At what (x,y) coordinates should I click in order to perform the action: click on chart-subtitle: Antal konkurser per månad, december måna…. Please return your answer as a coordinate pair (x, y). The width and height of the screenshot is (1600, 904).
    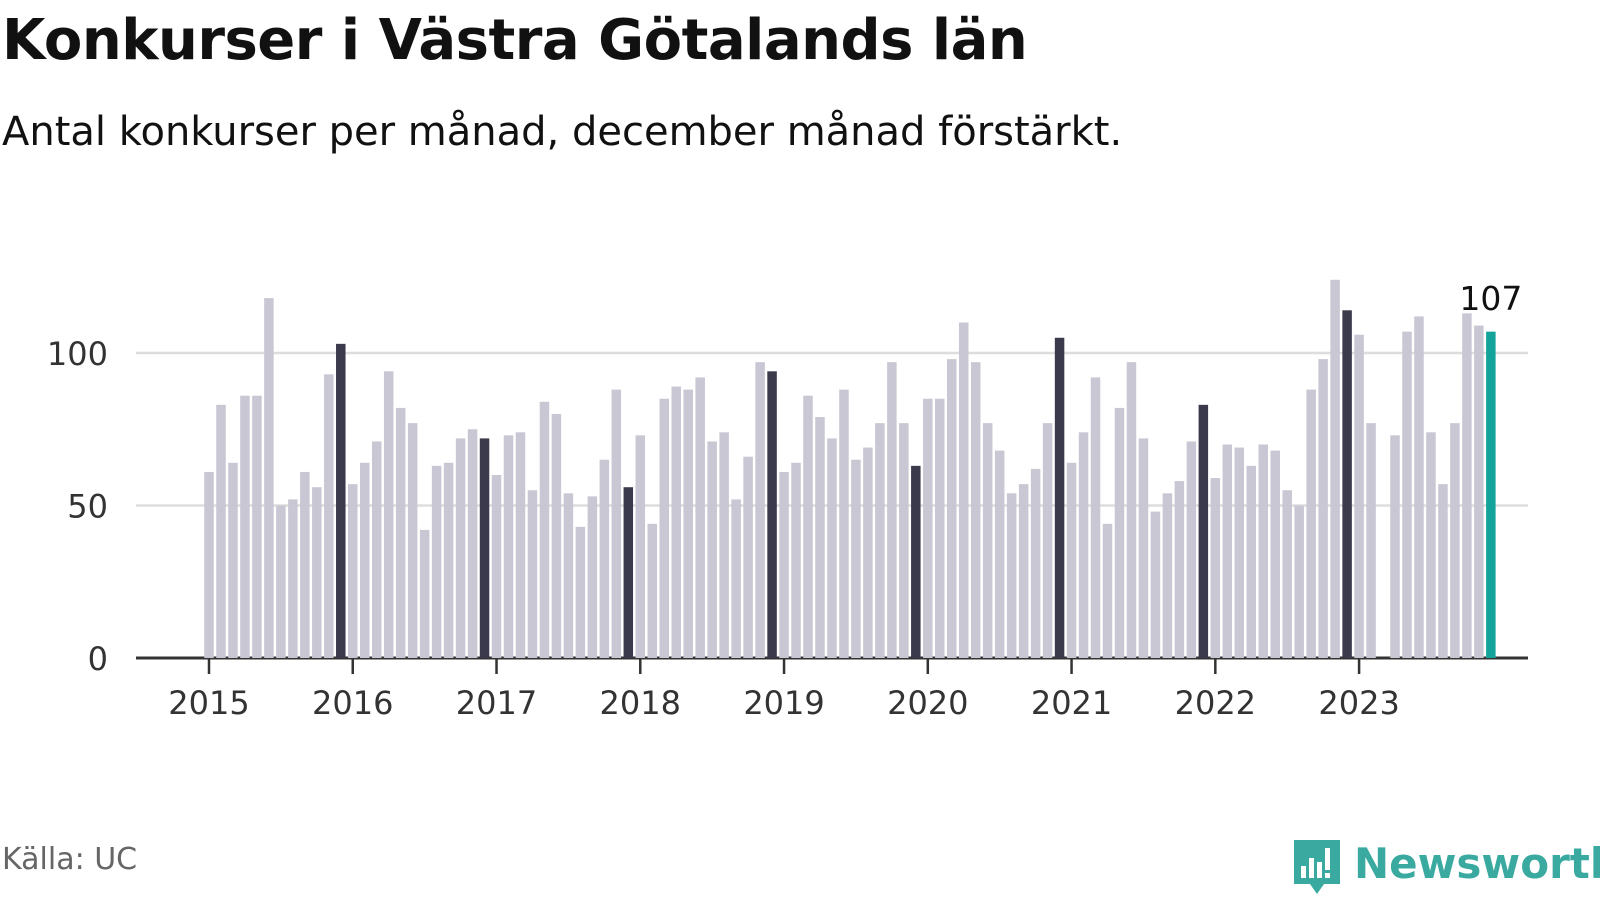
    Looking at the image, I should click on (562, 132).